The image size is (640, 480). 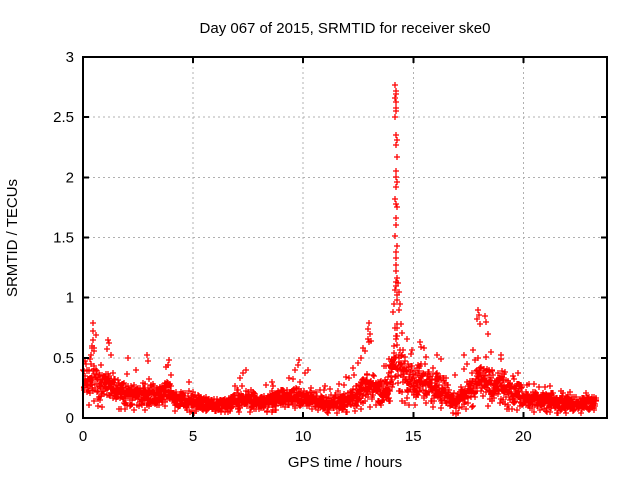 What do you see at coordinates (523, 436) in the screenshot?
I see `x-tick-label: 20` at bounding box center [523, 436].